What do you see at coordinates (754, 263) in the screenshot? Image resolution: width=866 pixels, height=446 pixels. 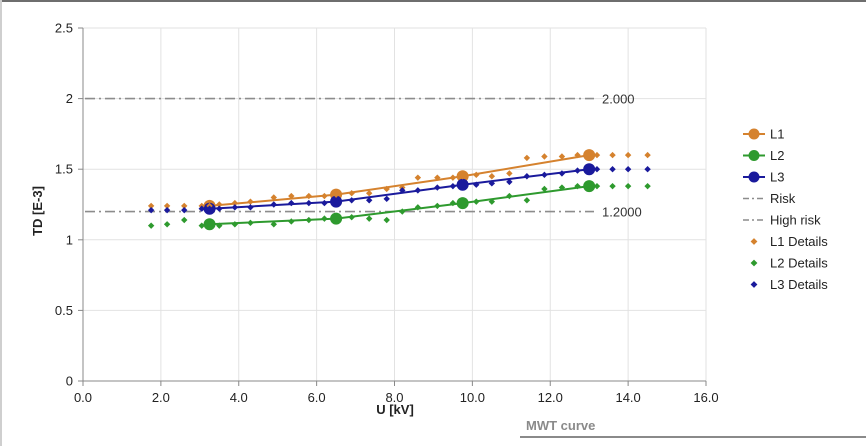 I see `legend-marker-l2-details` at bounding box center [754, 263].